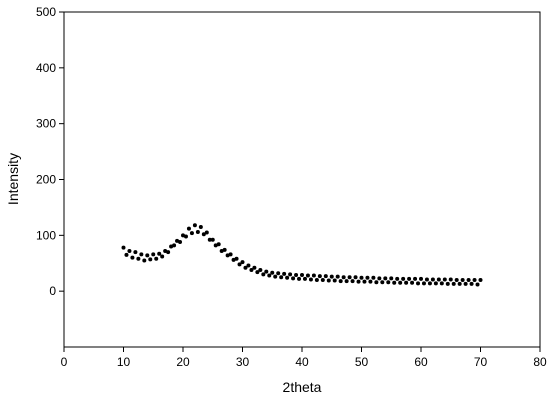 The width and height of the screenshot is (550, 402). Describe the element at coordinates (46, 12) in the screenshot. I see `y-tick-label: 500` at that location.